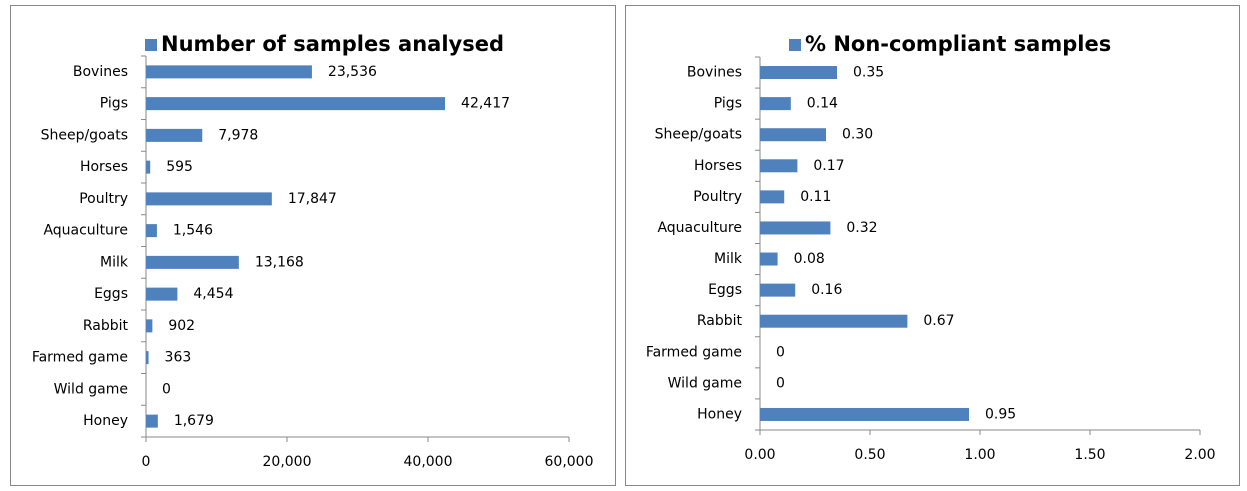 The image size is (1247, 491). I want to click on value-label: 0.95, so click(1000, 414).